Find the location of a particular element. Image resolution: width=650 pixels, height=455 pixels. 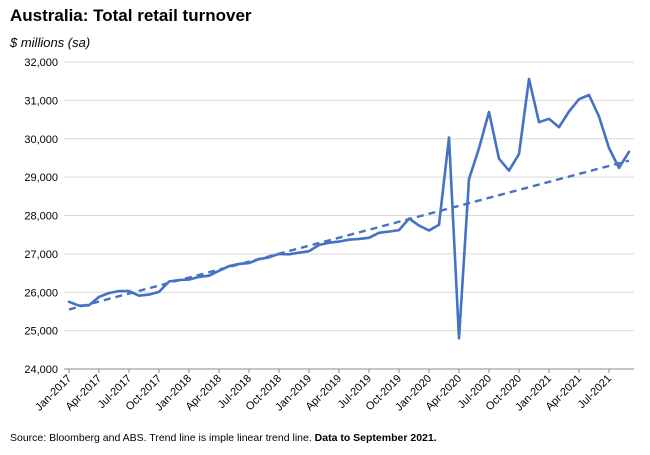

y-tick-label: 29,000 is located at coordinates (41, 178).